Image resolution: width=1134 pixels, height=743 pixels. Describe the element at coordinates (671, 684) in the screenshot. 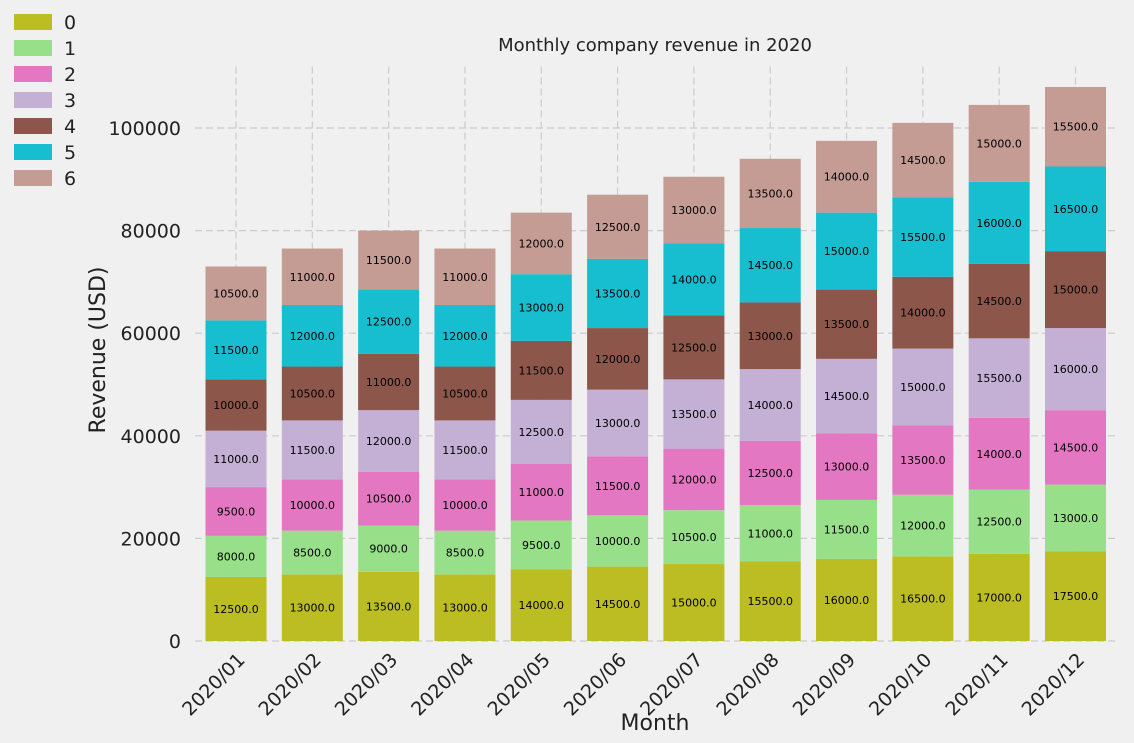

I see `x-tick-label: 2020/07` at that location.